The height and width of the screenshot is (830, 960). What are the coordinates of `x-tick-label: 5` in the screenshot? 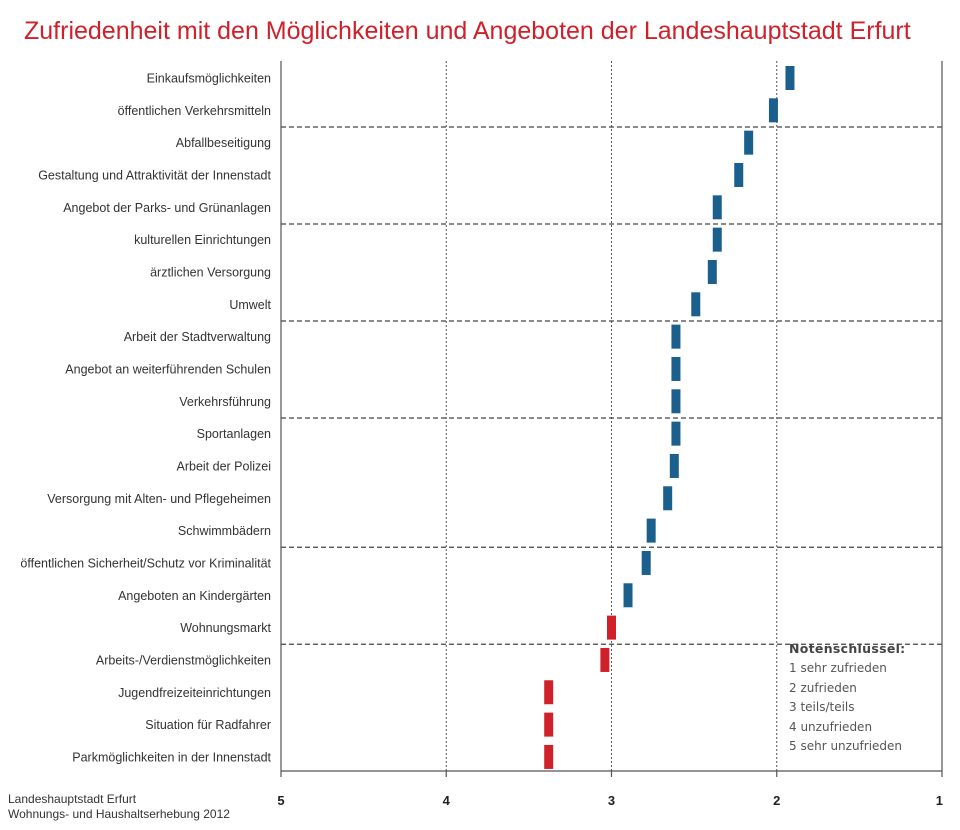 It's located at (280, 800).